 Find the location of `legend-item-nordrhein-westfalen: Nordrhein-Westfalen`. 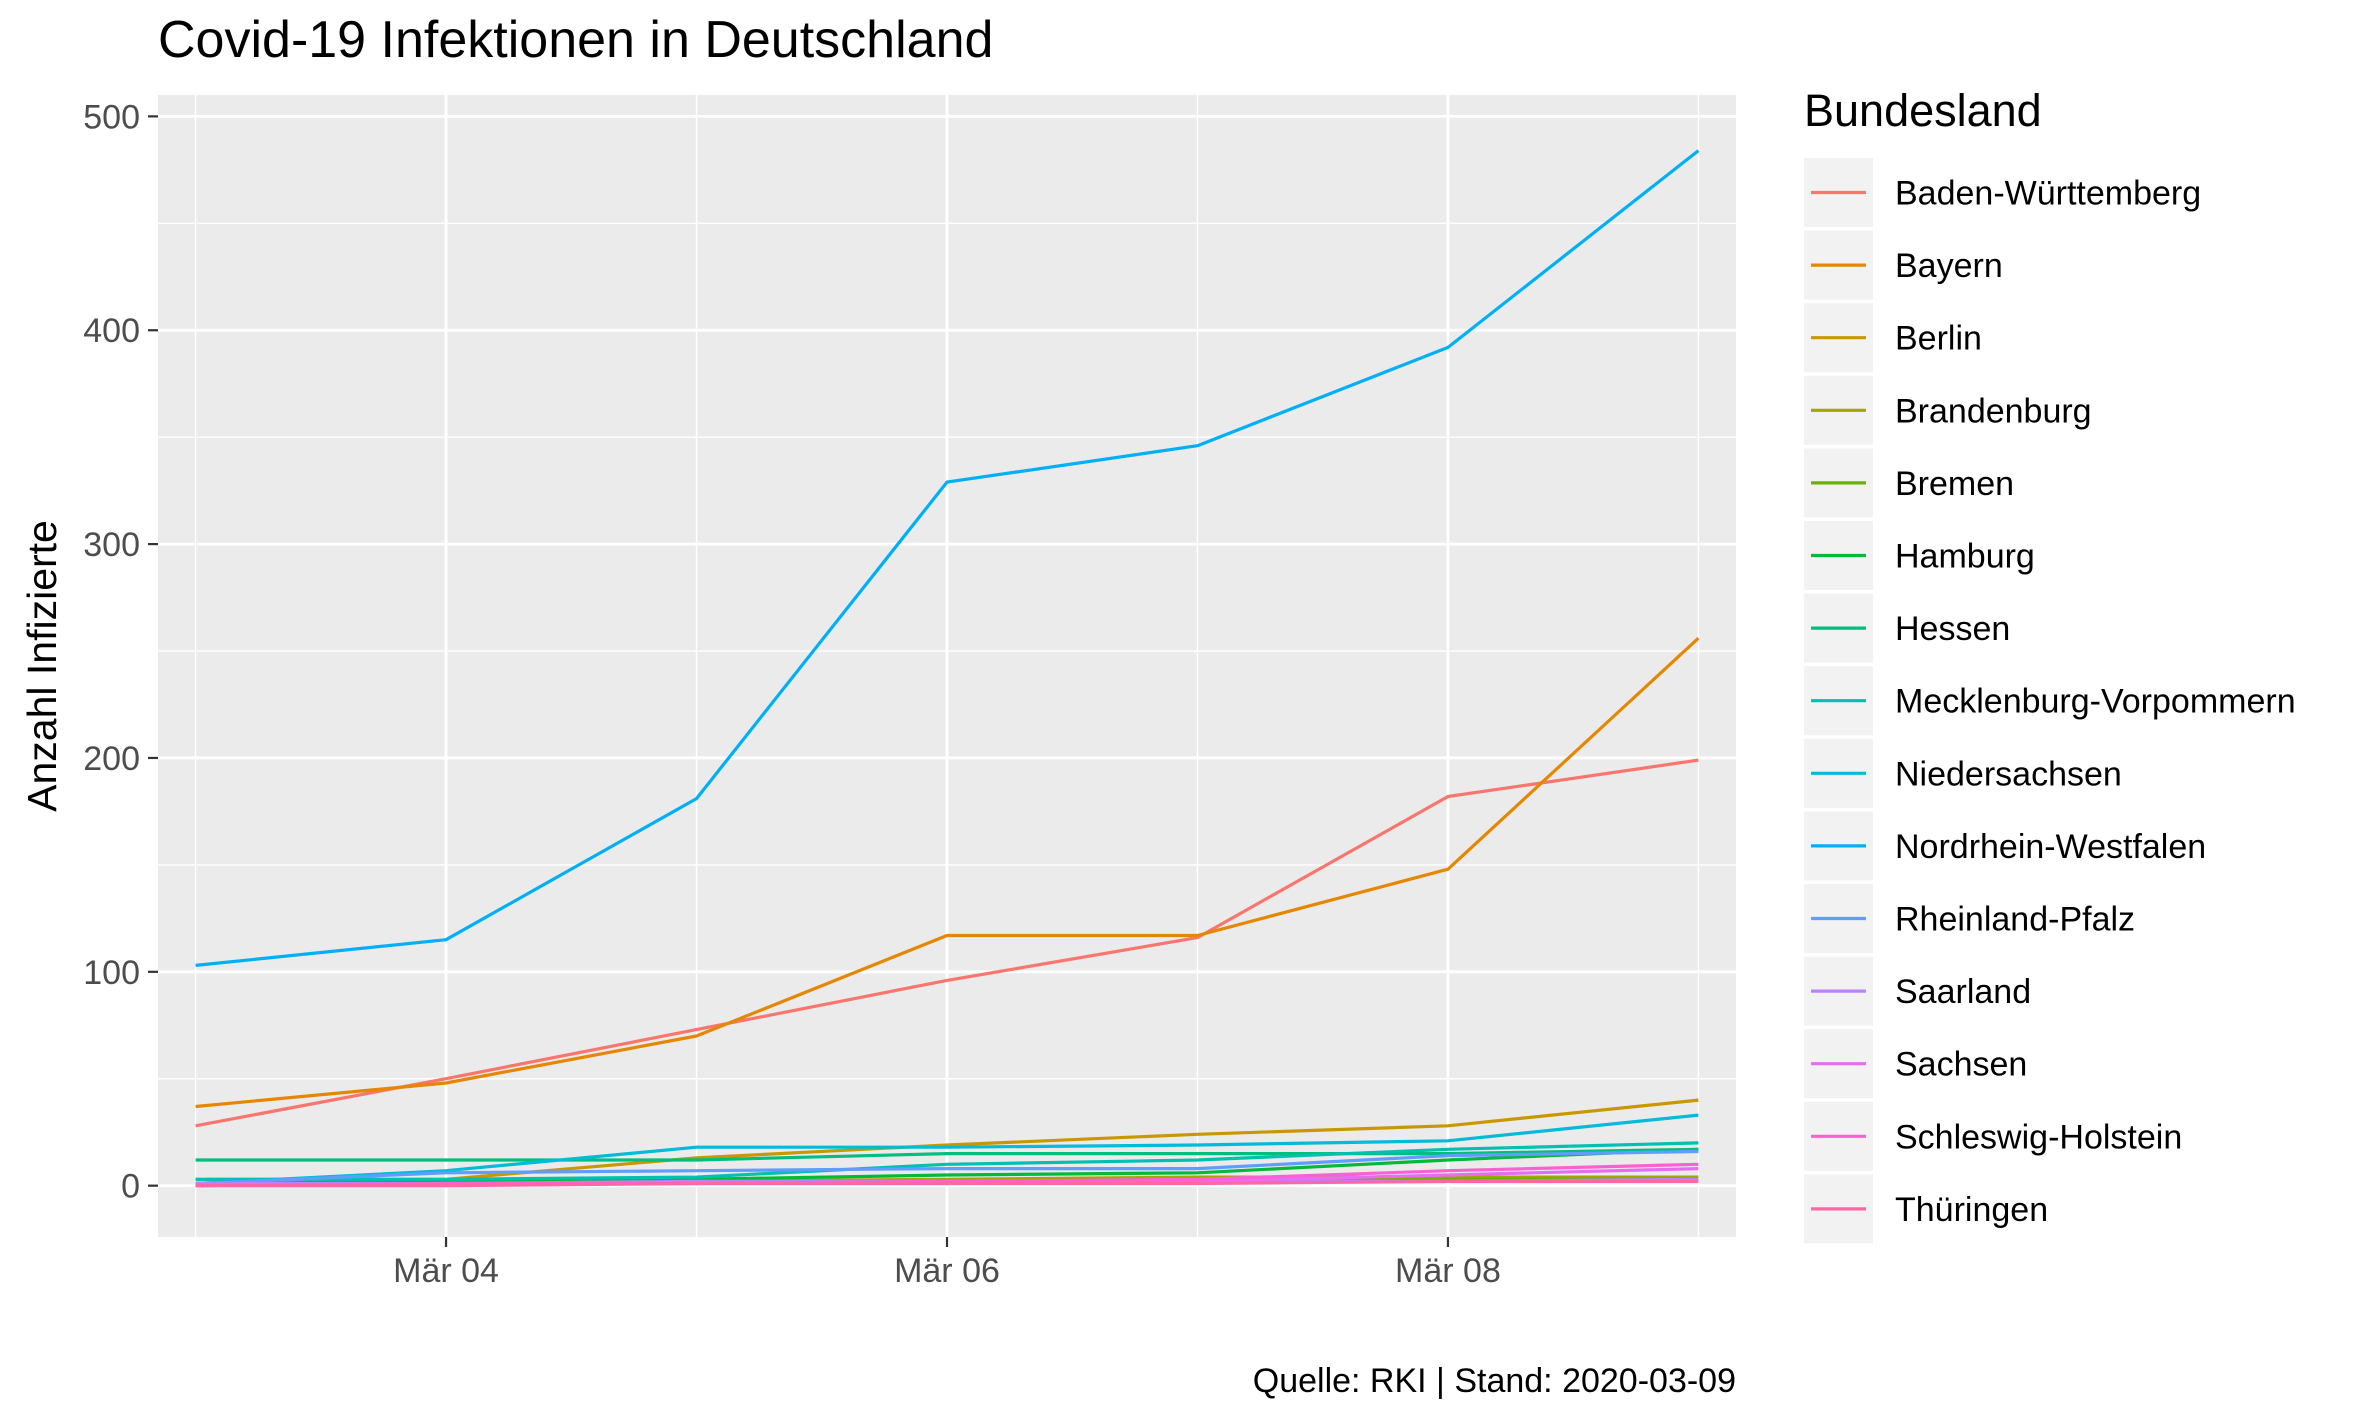

legend-item-nordrhein-westfalen: Nordrhein-Westfalen is located at coordinates (2005, 846).